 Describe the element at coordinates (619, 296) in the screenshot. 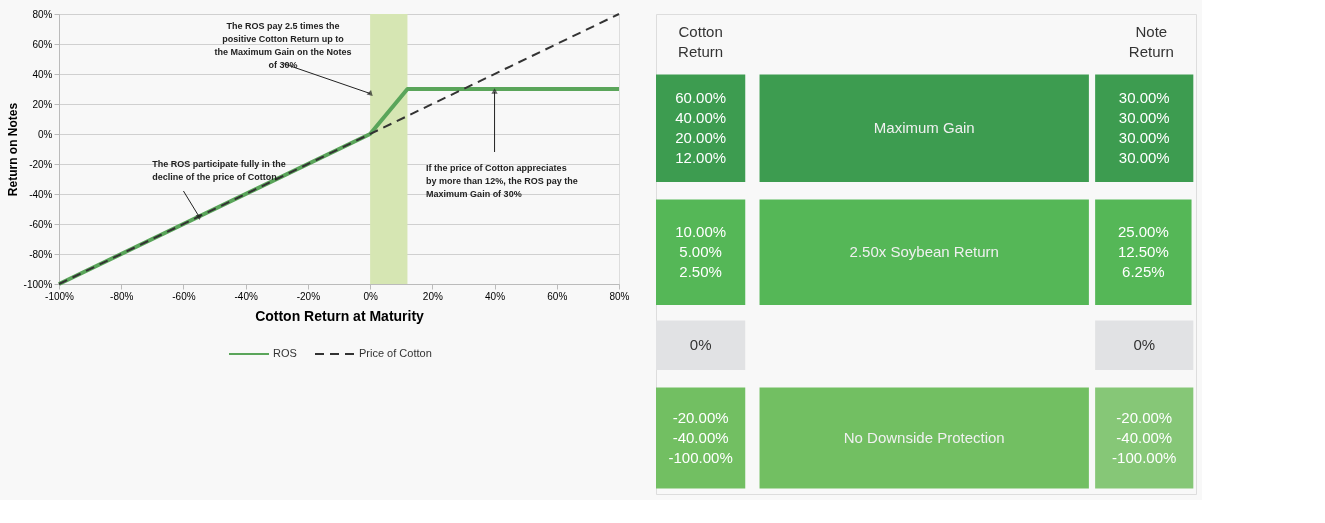

I see `x-tick-label: 80%` at that location.